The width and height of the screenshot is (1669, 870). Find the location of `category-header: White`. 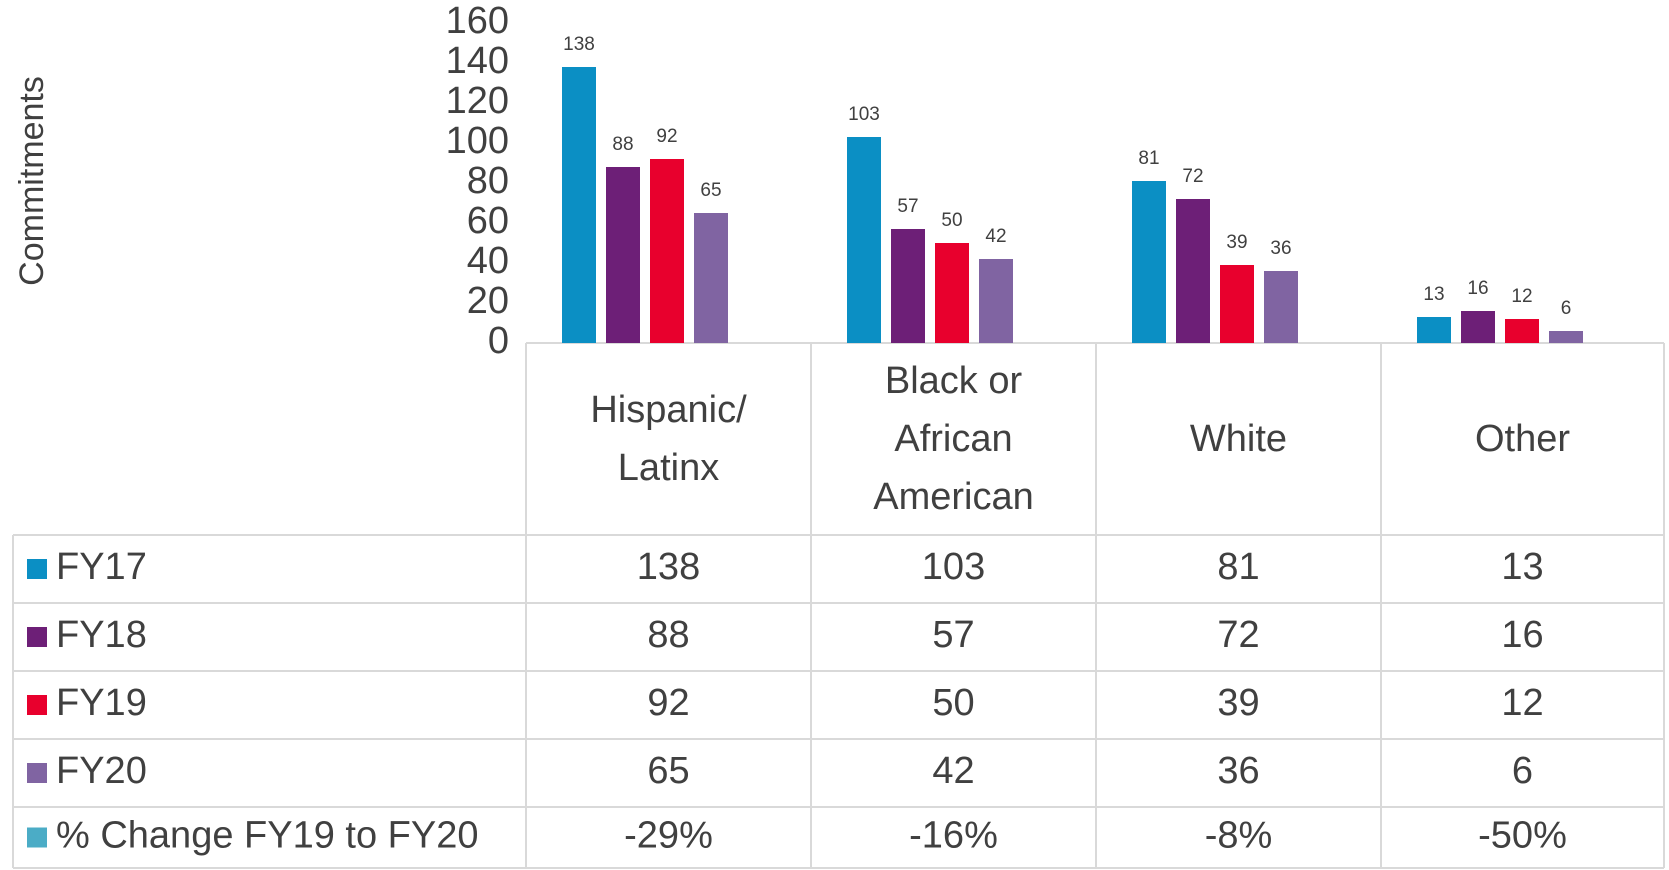

category-header: White is located at coordinates (1238, 439).